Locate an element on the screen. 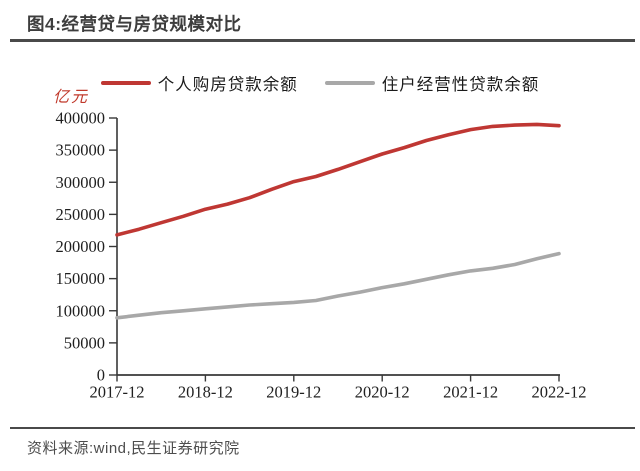 The image size is (640, 471). figure-title: 图4:经营贷与房贷规模对比 is located at coordinates (134, 24).